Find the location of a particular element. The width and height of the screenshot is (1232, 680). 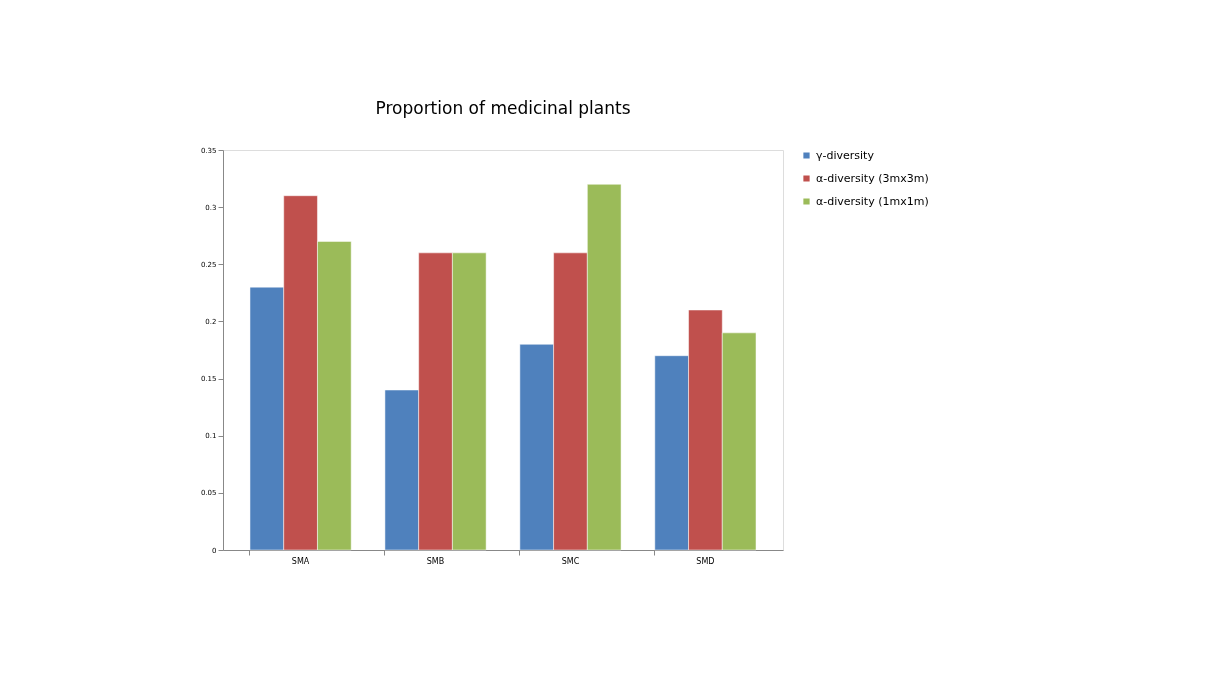

chart-title: Proportion of medicinal plants is located at coordinates (503, 108).